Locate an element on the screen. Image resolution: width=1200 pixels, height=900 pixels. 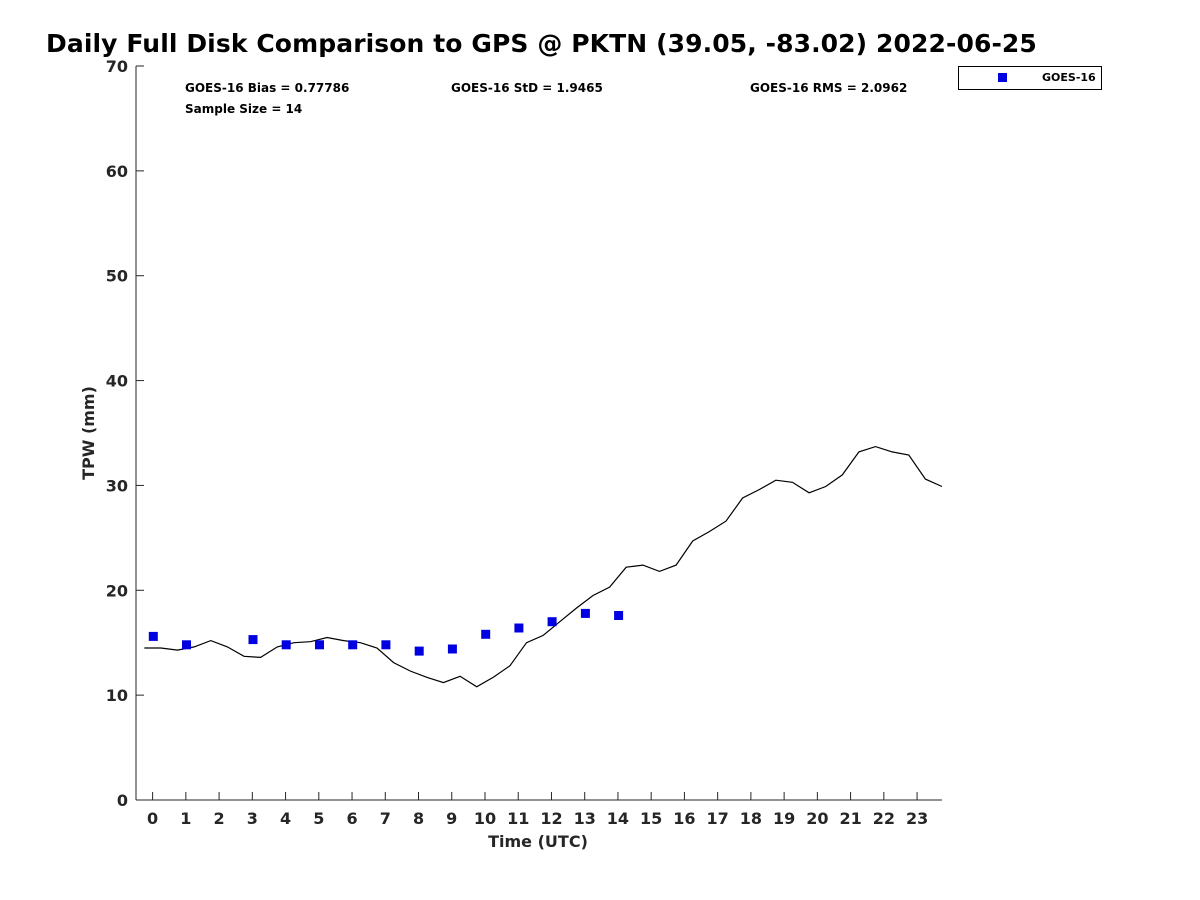
std-stat: GOES-16 StD = 1.9465 is located at coordinates (527, 88).